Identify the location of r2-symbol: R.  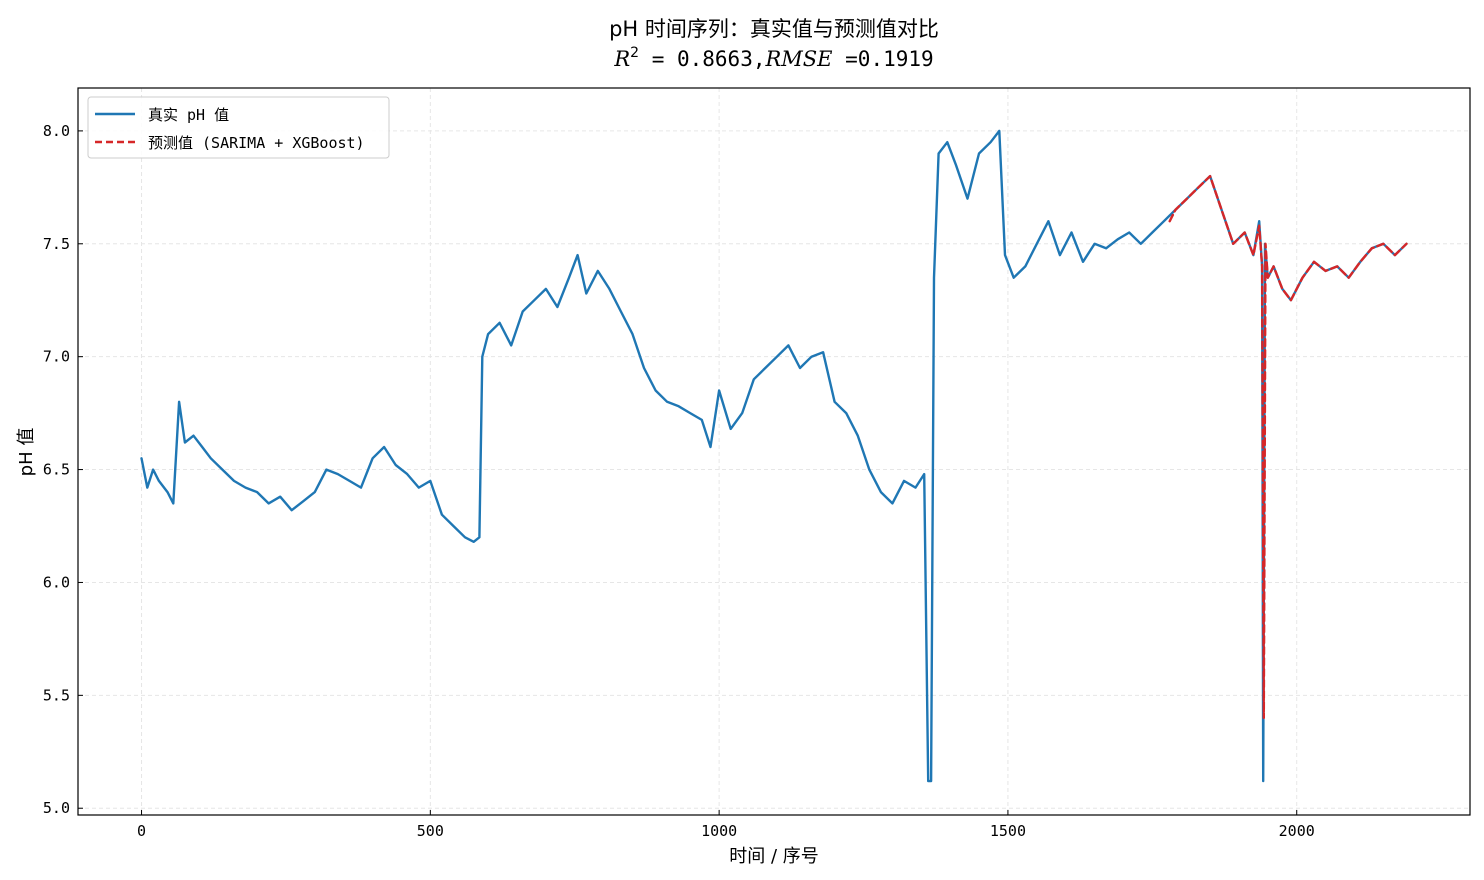
(621, 59).